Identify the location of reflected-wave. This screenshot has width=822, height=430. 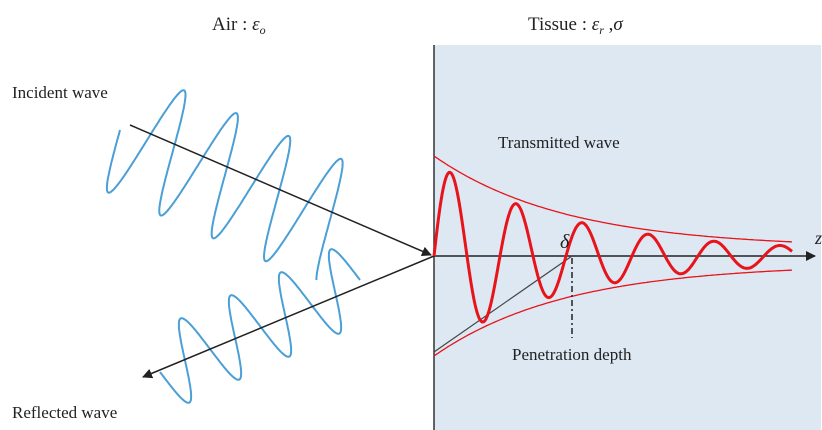
(260, 326).